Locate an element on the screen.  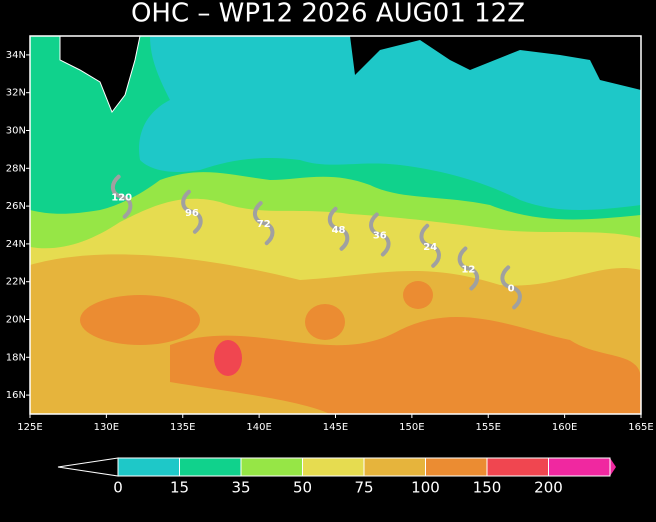
colorbar-label: 0 is located at coordinates (118, 488).